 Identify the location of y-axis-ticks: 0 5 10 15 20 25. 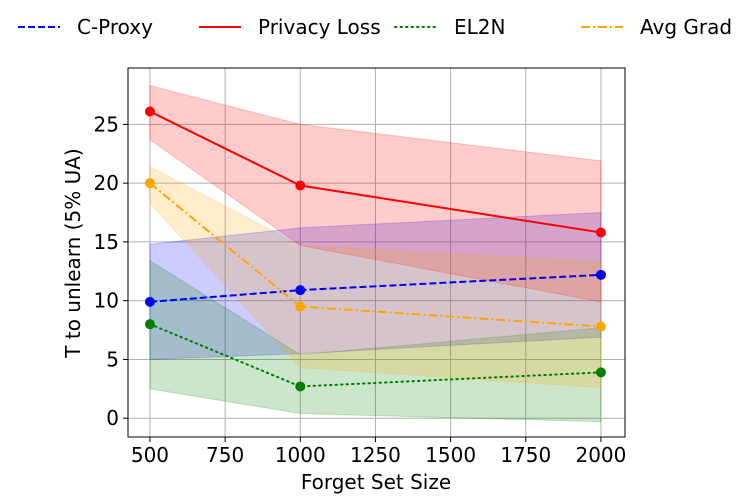
(111, 271).